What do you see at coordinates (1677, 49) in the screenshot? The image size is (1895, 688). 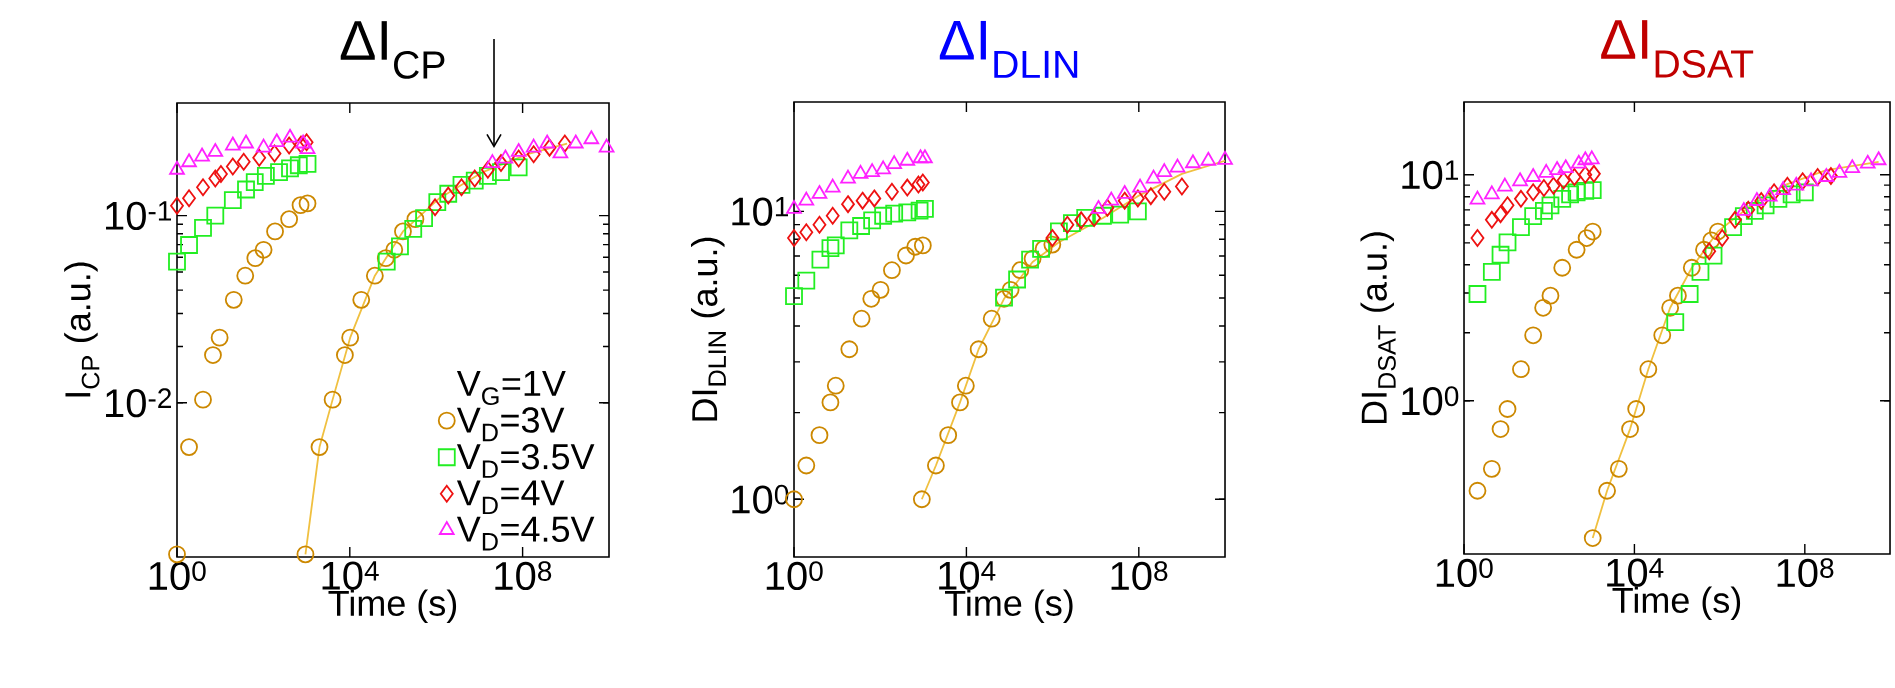 I see `chart-title: ΔI$_{DSAT}$` at bounding box center [1677, 49].